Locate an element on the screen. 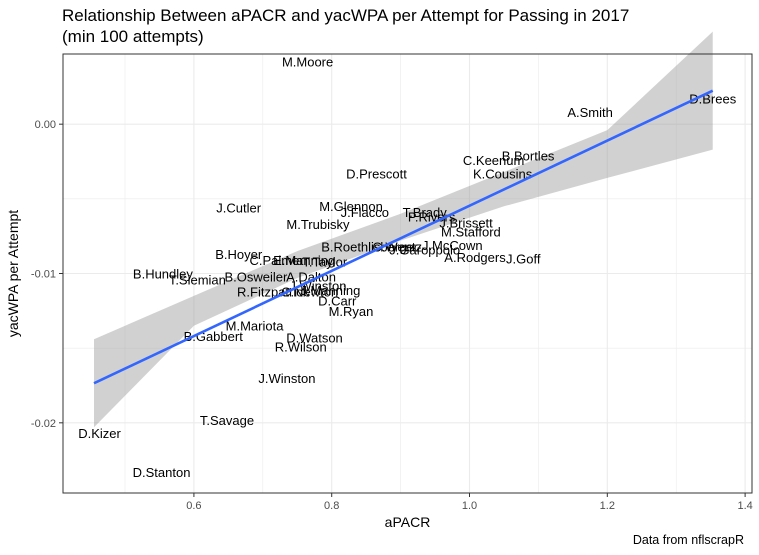 This screenshot has width=759, height=555. x-tick-label: 1.4 is located at coordinates (744, 506).